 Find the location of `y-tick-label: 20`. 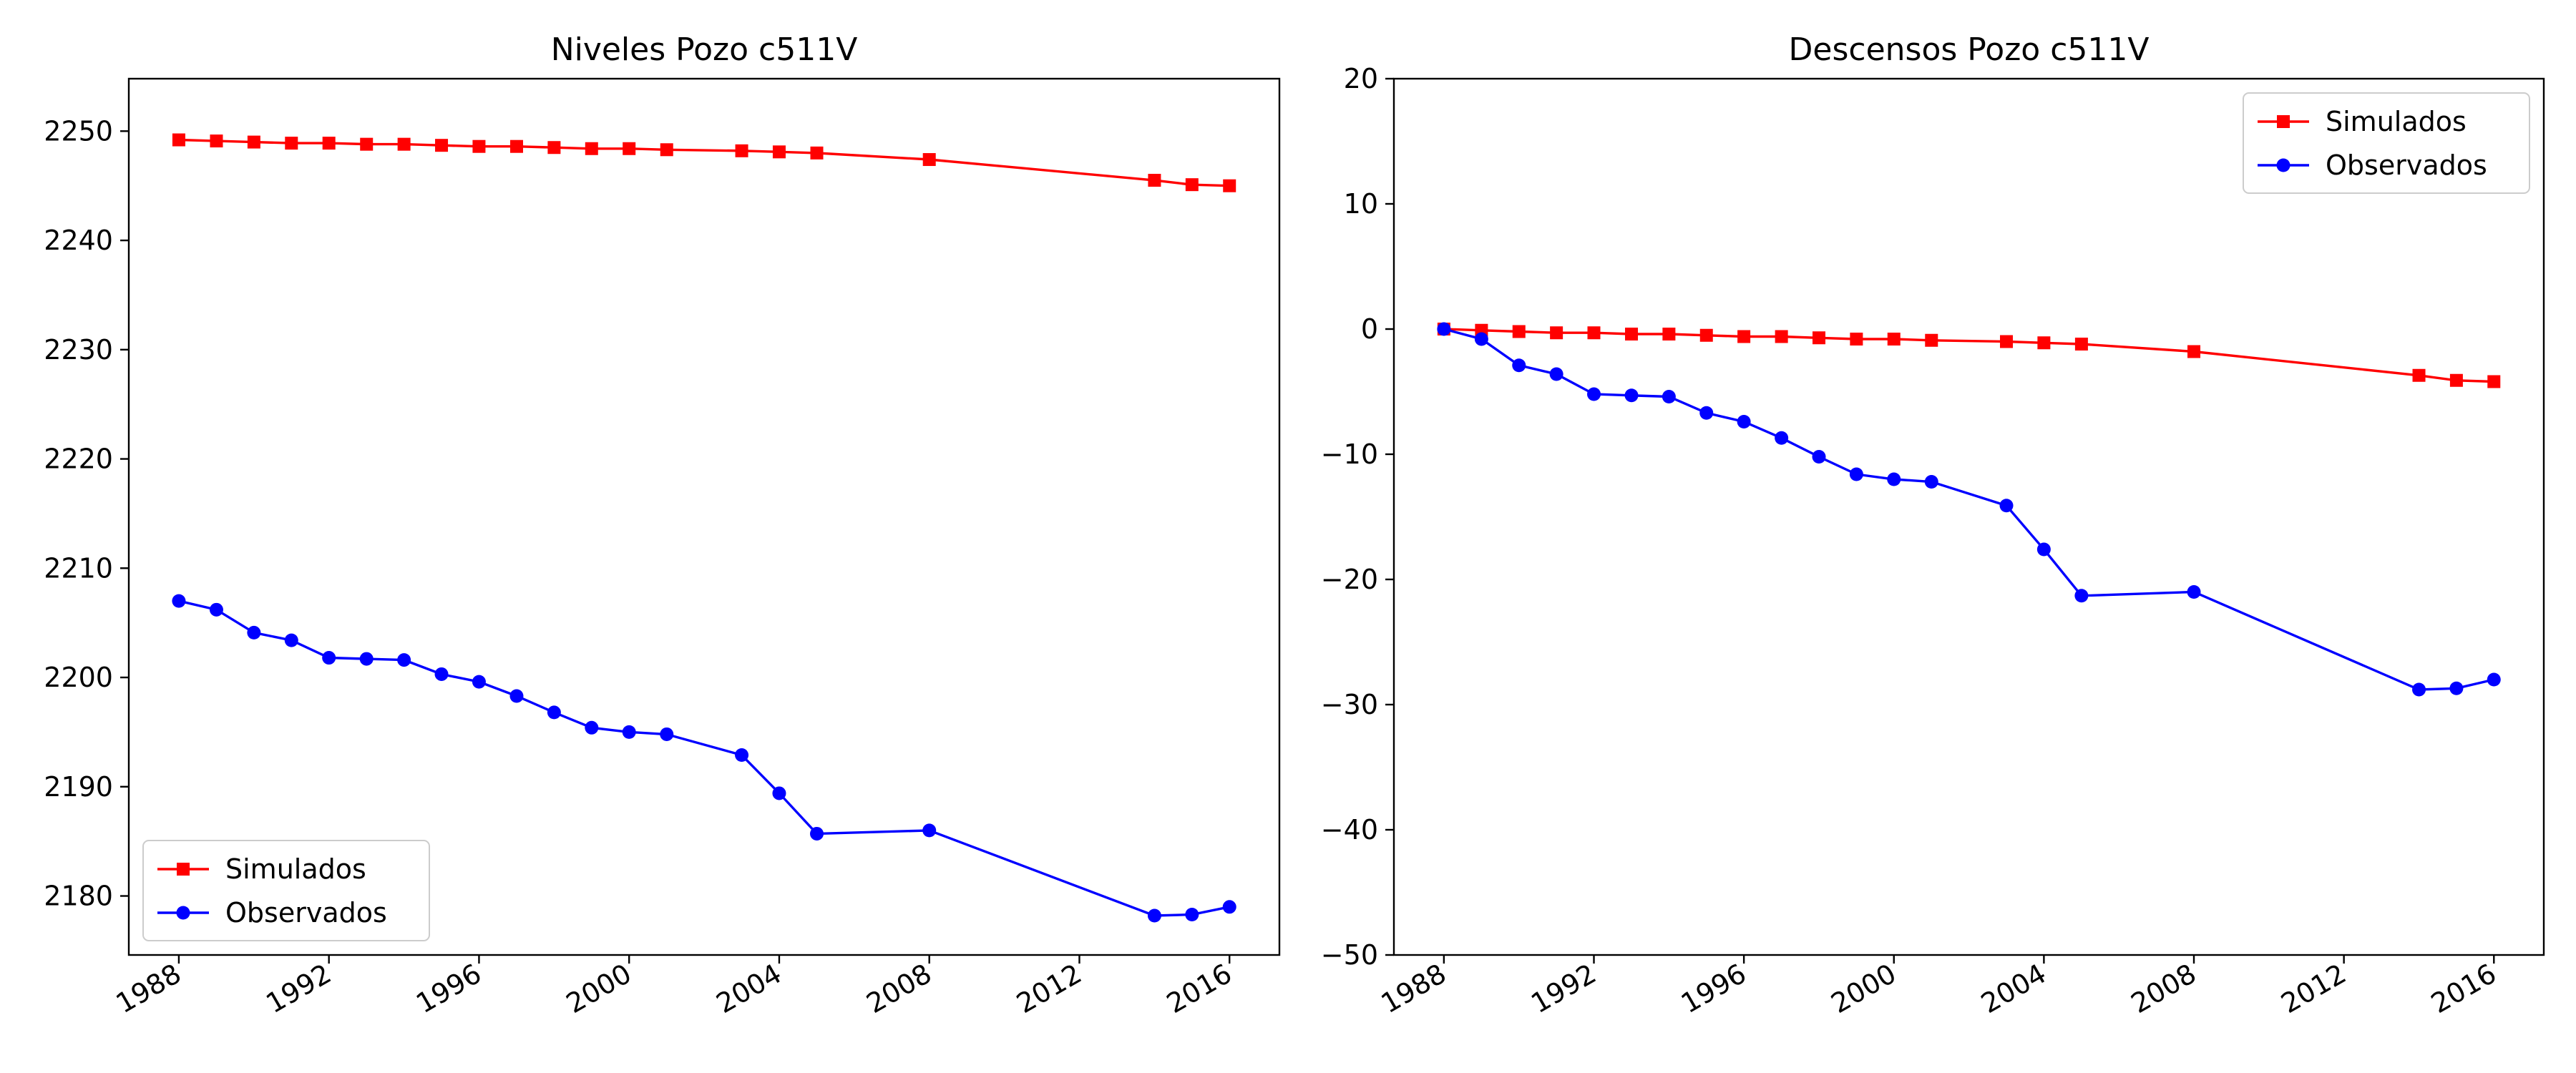

y-tick-label: 20 is located at coordinates (1361, 78).